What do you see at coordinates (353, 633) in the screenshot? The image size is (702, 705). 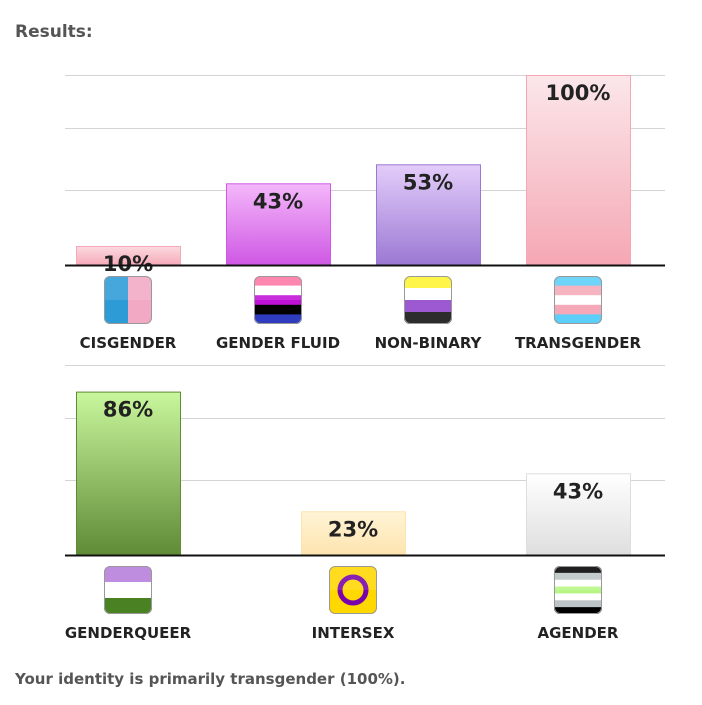 I see `category-label: INTERSEX` at bounding box center [353, 633].